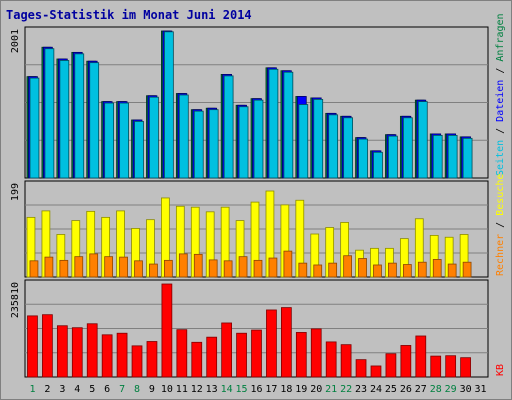 Image resolution: width=512 pixels, height=400 pixels. Describe the element at coordinates (167, 389) in the screenshot. I see `x-tick-label-10: 10` at that location.